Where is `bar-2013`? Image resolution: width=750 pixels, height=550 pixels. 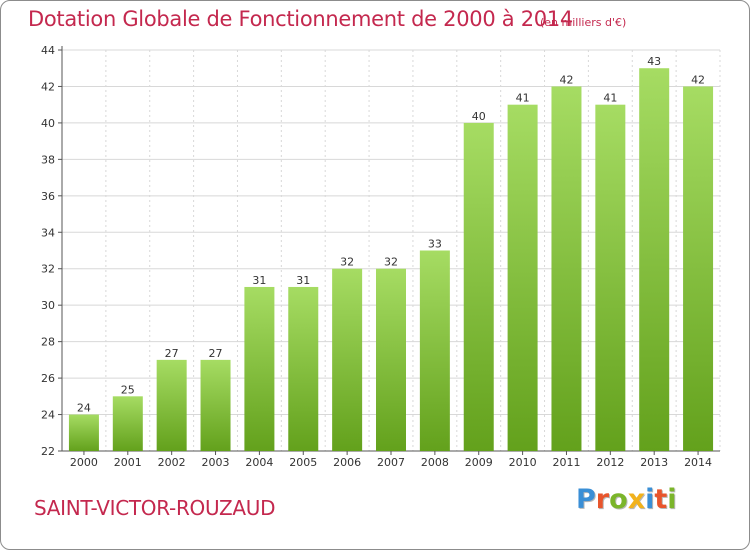
bar-2013 is located at coordinates (654, 260).